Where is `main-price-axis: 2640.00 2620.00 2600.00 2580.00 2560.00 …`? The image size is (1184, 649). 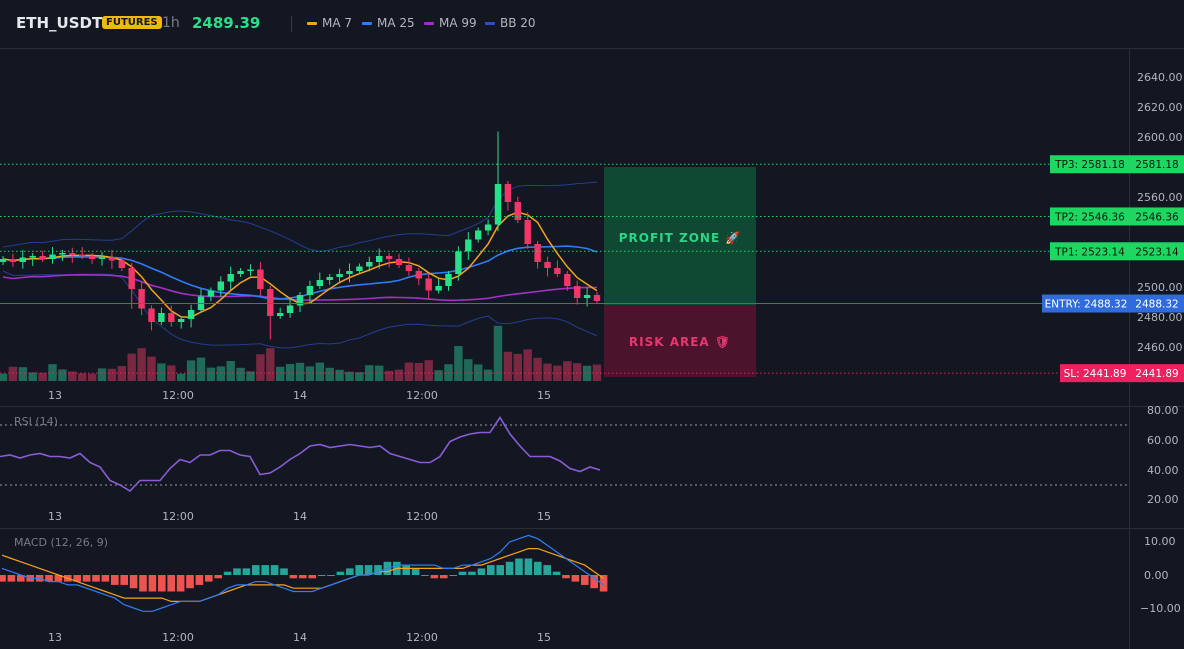
main-price-axis: 2640.00 2620.00 2600.00 2580.00 2560.00 … is located at coordinates (1160, 212).